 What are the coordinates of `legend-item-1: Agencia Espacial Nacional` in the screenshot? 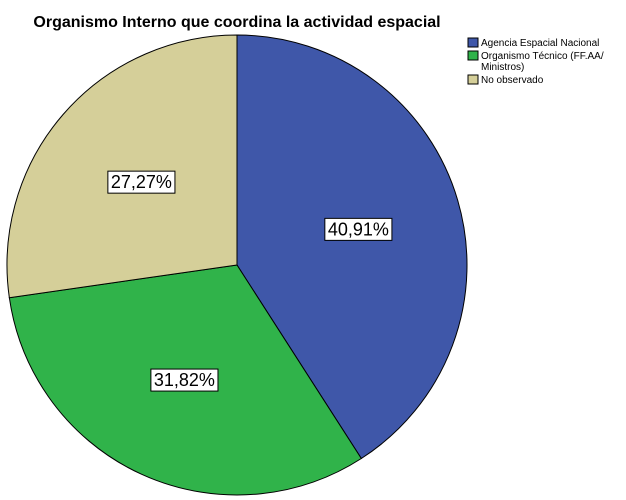 It's located at (533, 43).